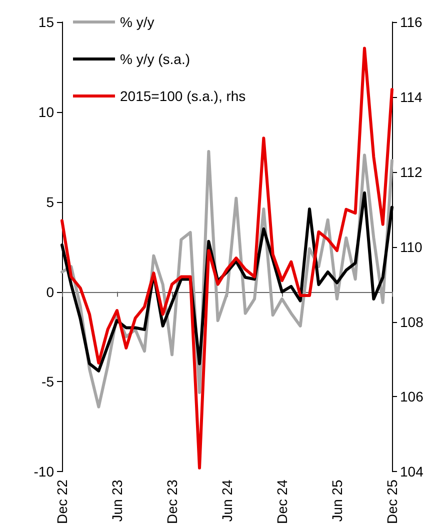 The image size is (443, 527). Describe the element at coordinates (411, 22) in the screenshot. I see `y2-tick-label: 116` at that location.